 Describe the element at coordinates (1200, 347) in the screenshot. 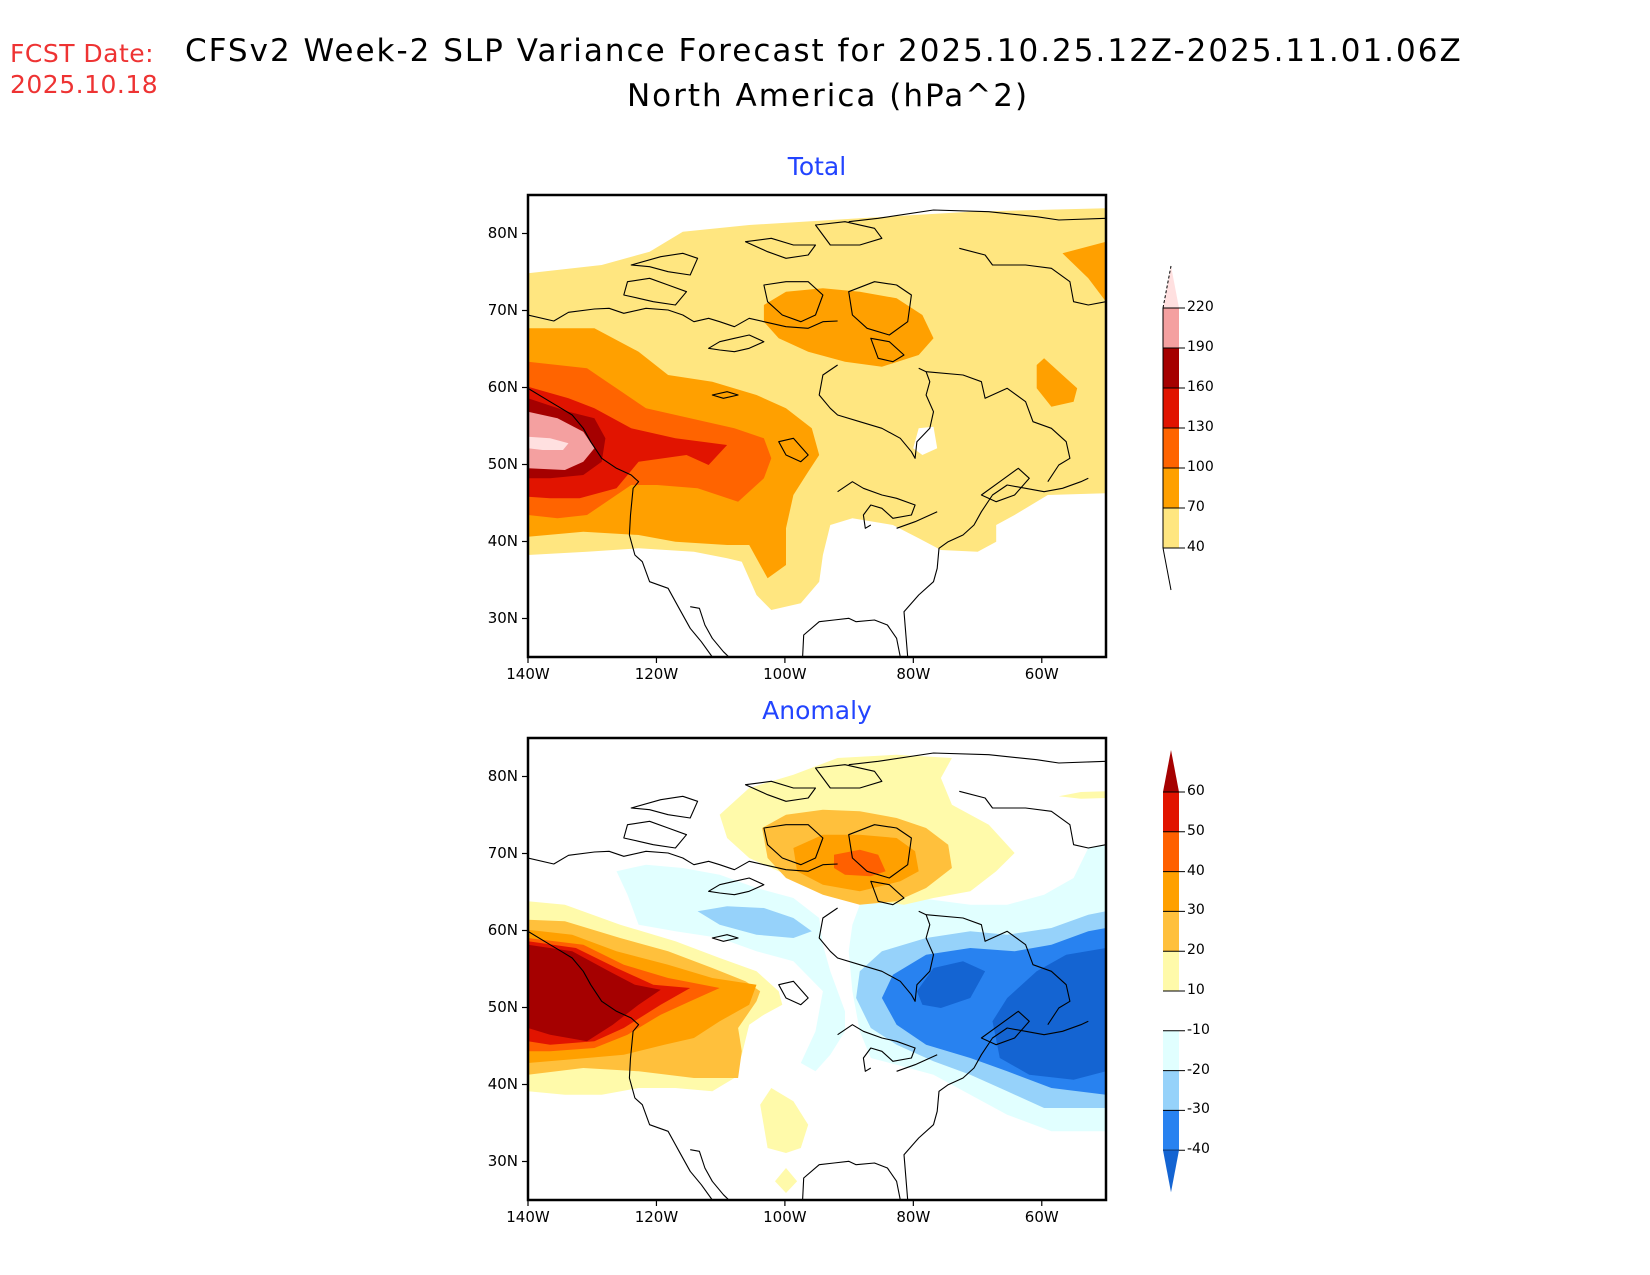

I see `colorbar-label: 190` at that location.